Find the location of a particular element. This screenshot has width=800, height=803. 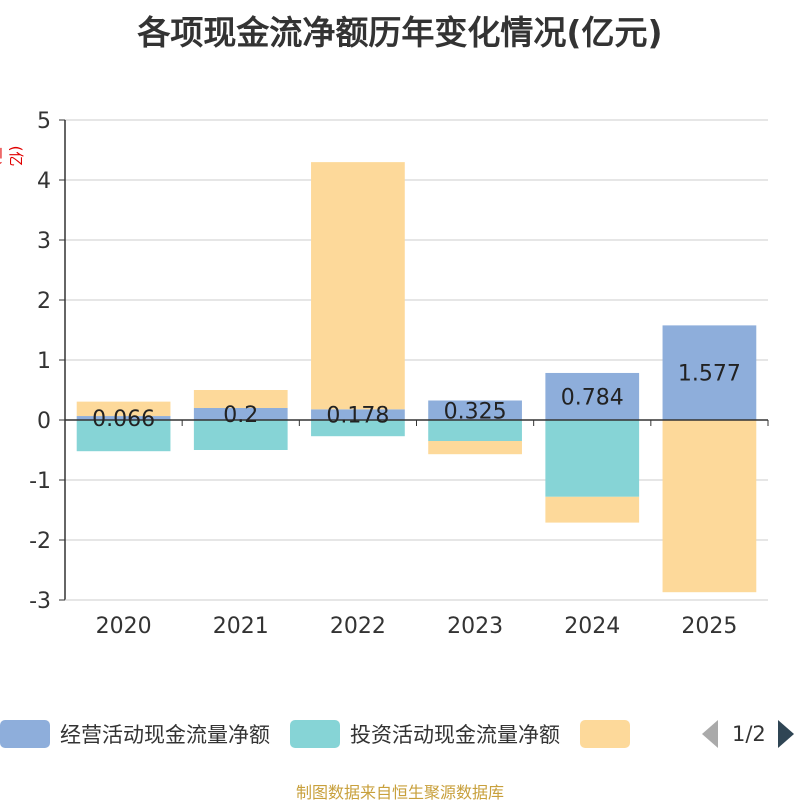

legend-label-investing: 投资活动现金流量净额 is located at coordinates (455, 735).